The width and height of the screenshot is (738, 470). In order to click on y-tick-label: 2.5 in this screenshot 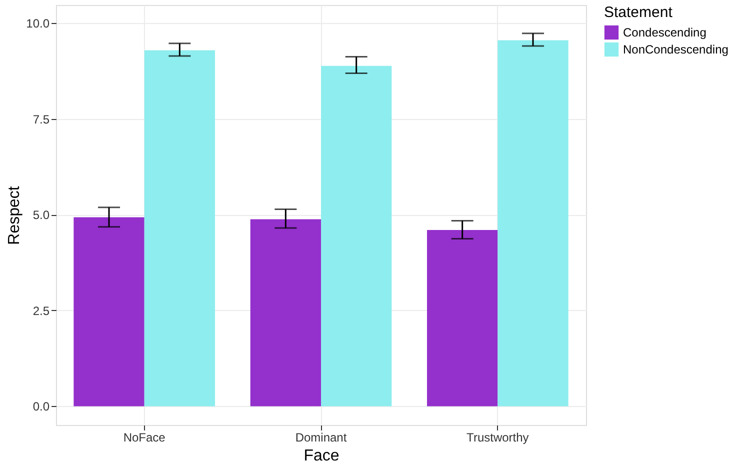, I will do `click(41, 311)`.